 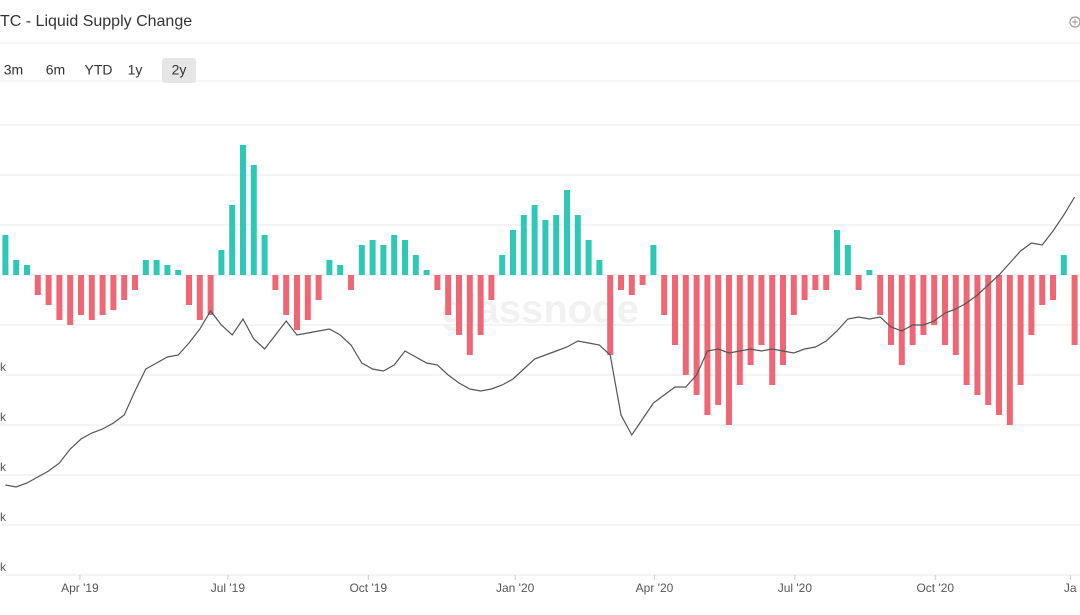 I want to click on range-button: YTD, so click(x=99, y=70).